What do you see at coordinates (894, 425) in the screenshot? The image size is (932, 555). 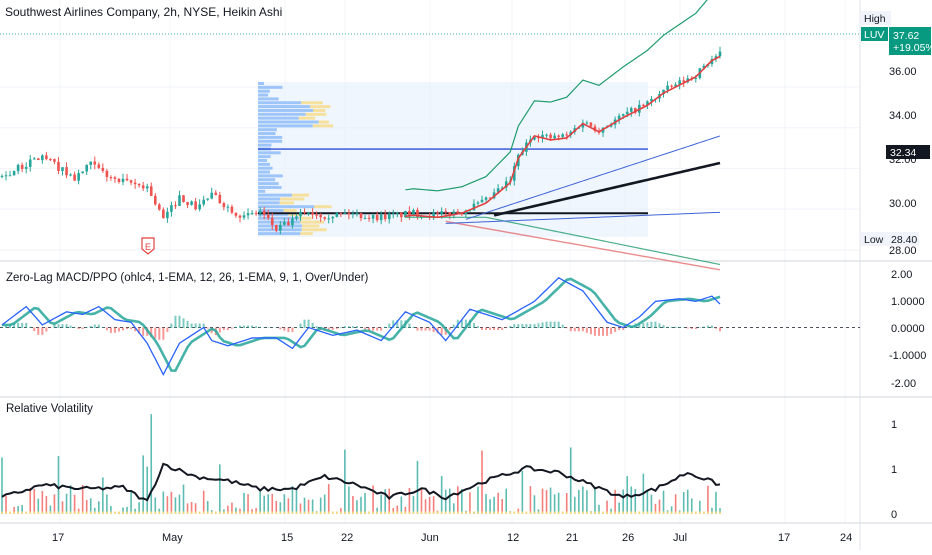 I see `vol-tick-label: 1` at bounding box center [894, 425].